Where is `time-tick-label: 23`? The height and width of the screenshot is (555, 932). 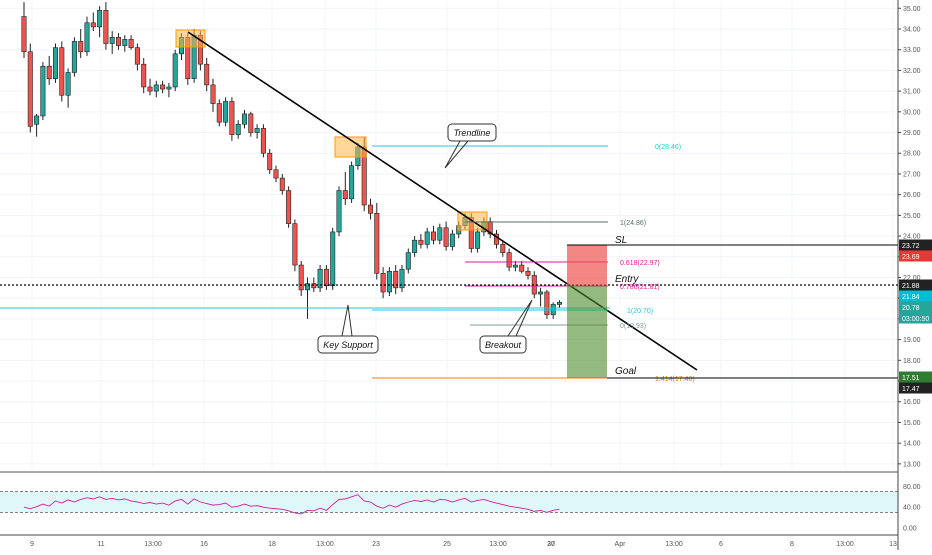 time-tick-label: 23 is located at coordinates (376, 544).